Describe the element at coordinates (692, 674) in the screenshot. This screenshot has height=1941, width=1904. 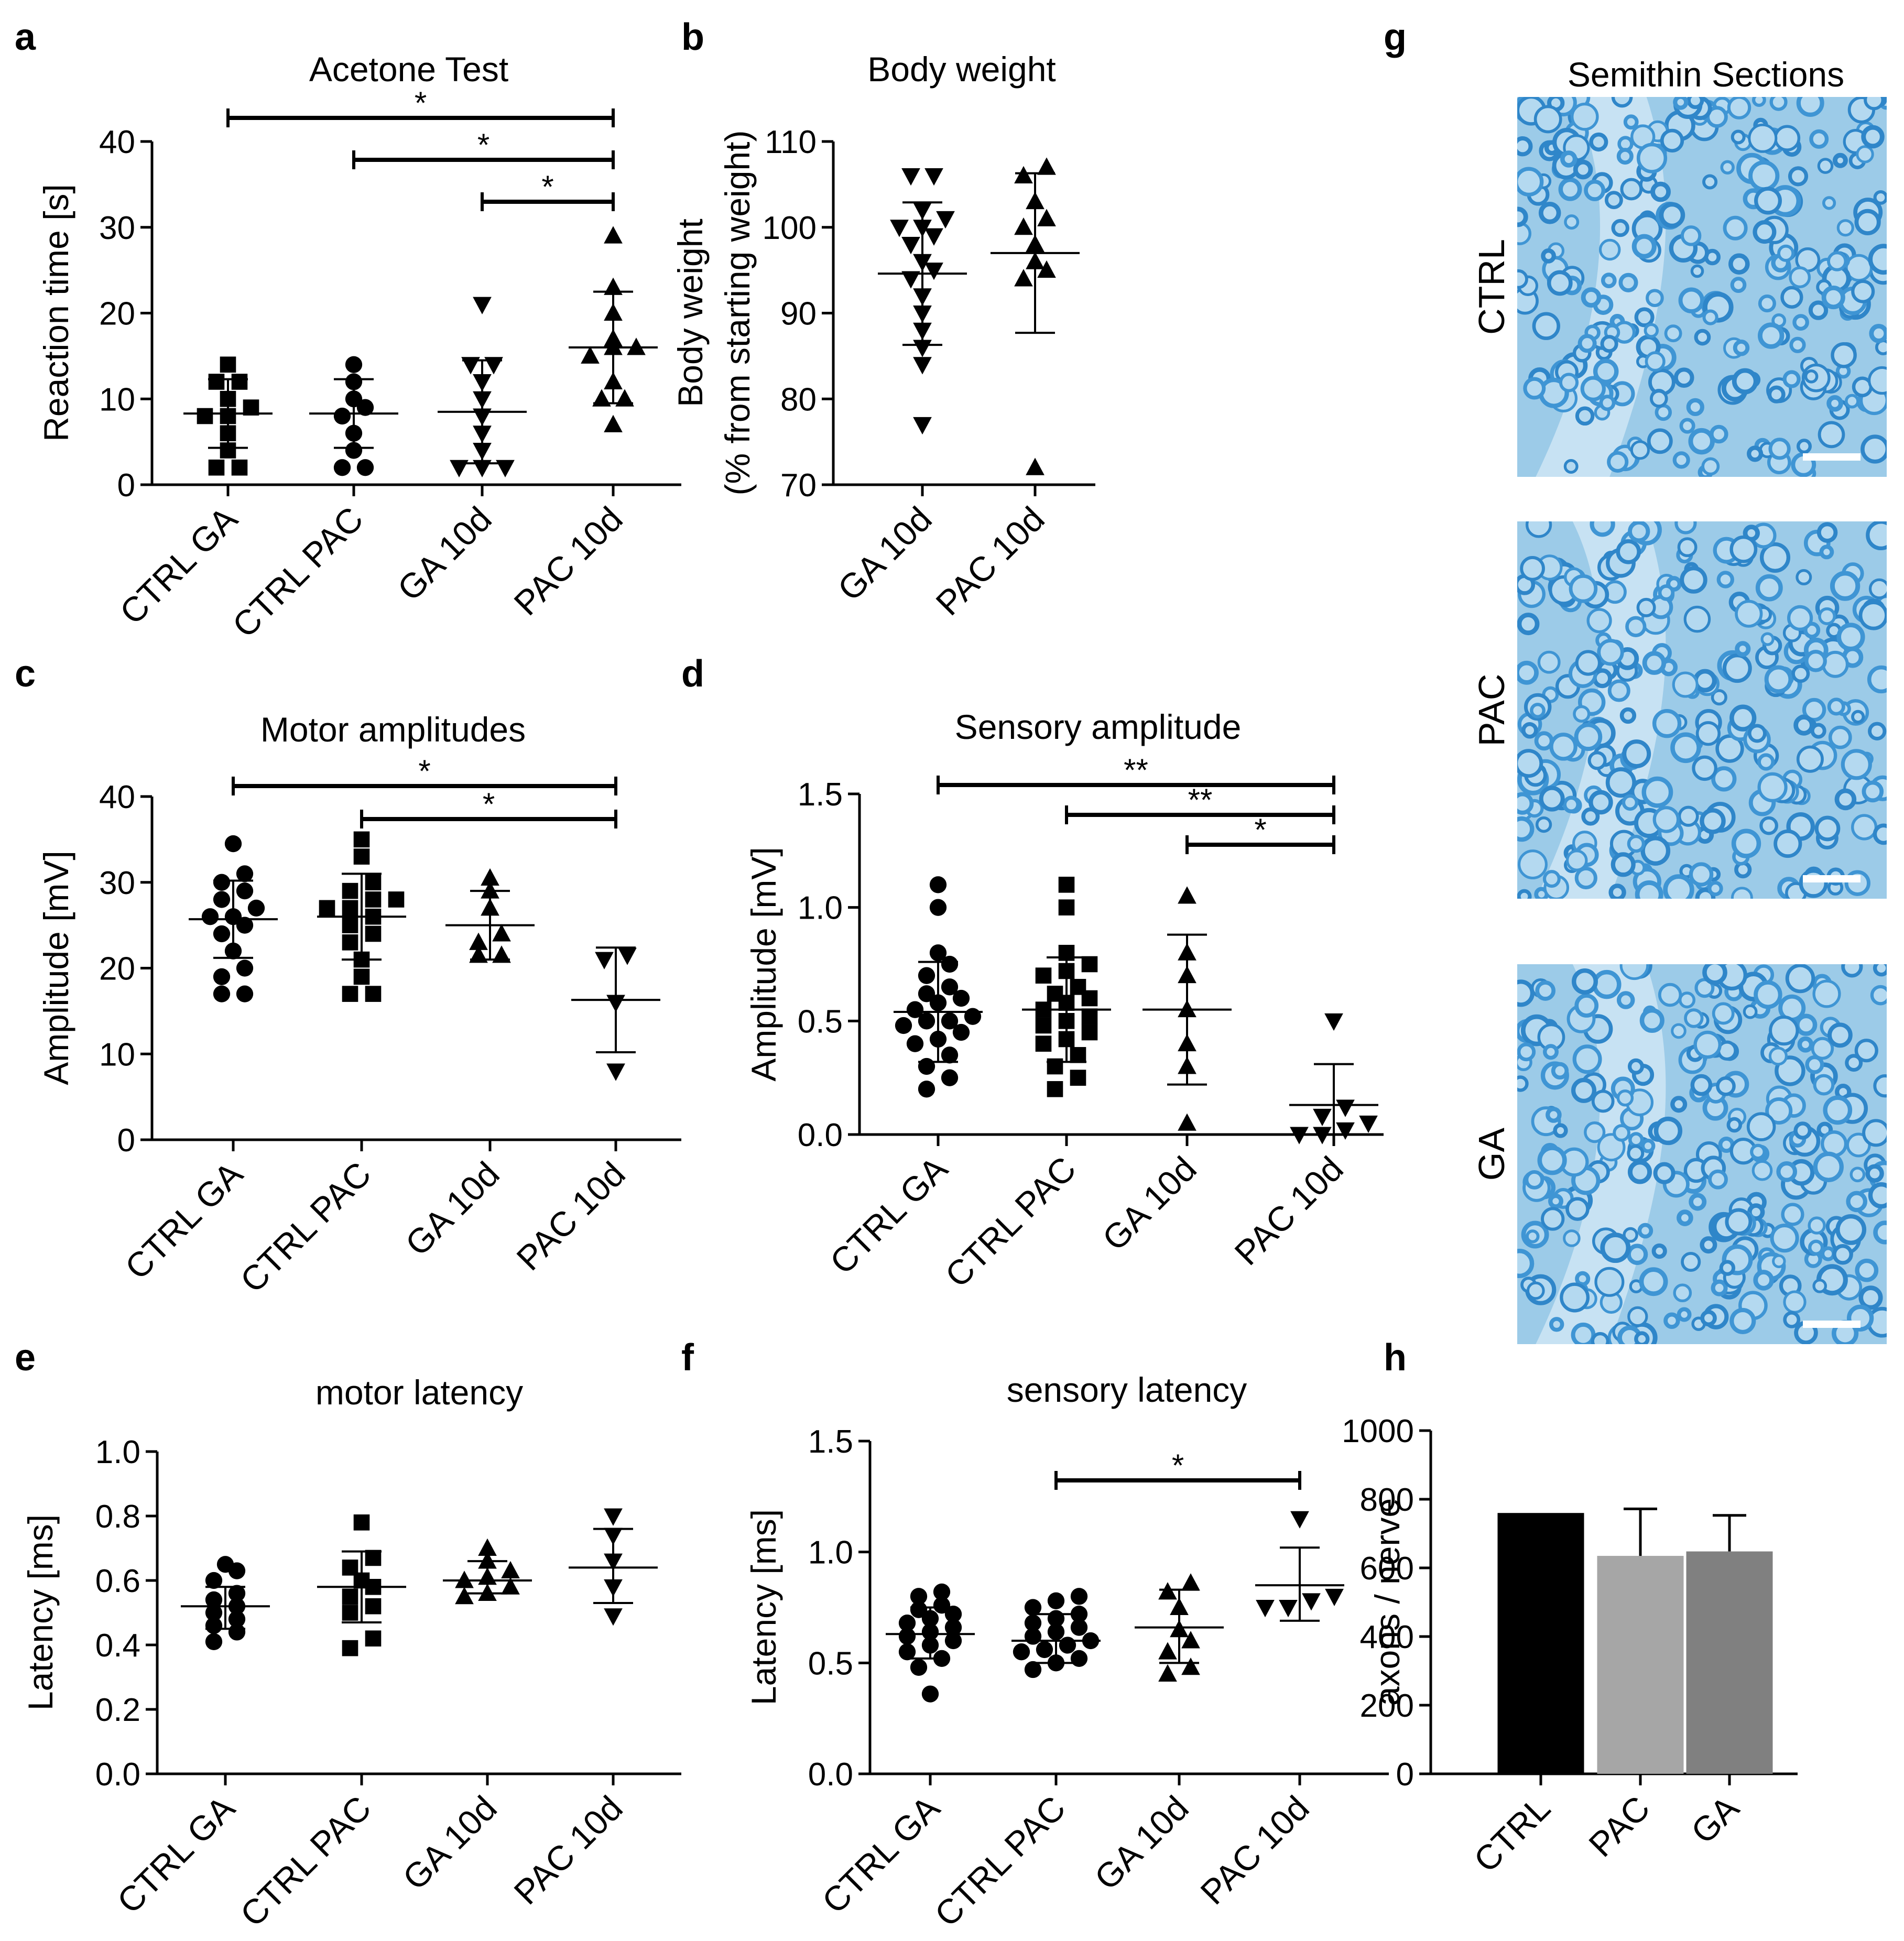
I see `panel-letter-d: d` at that location.